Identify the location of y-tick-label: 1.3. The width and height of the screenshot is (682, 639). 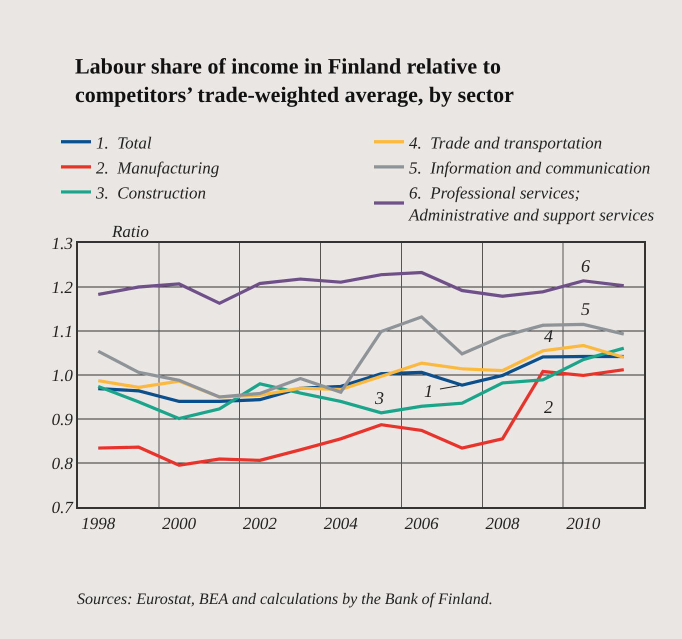
(62, 243).